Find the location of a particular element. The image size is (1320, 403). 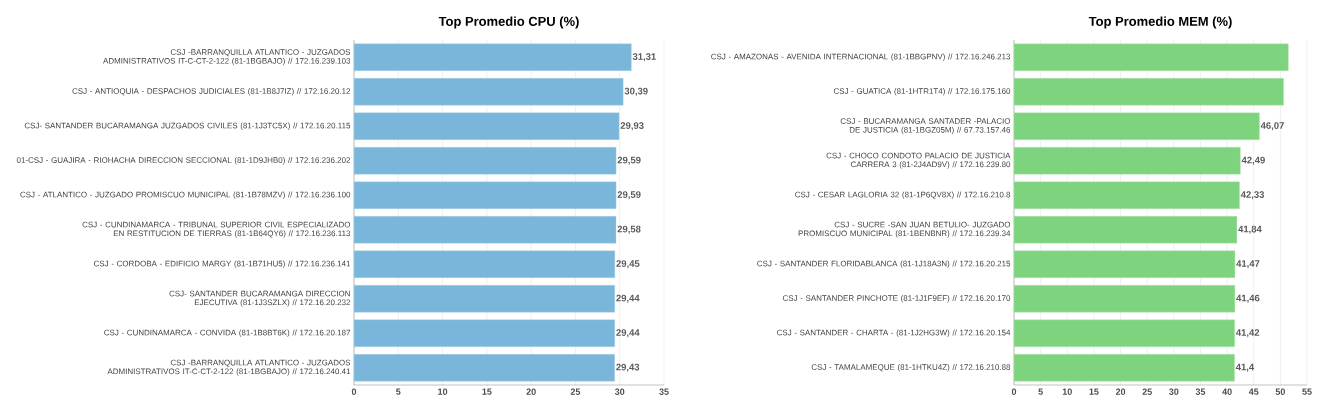

data-label: 42,33 is located at coordinates (1252, 195).